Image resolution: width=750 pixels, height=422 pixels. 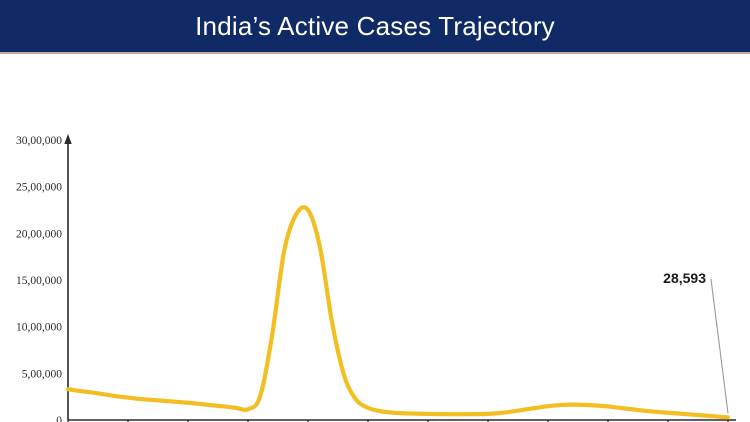 I want to click on title-banner: India’s Active Cases Trajectory, so click(x=375, y=26).